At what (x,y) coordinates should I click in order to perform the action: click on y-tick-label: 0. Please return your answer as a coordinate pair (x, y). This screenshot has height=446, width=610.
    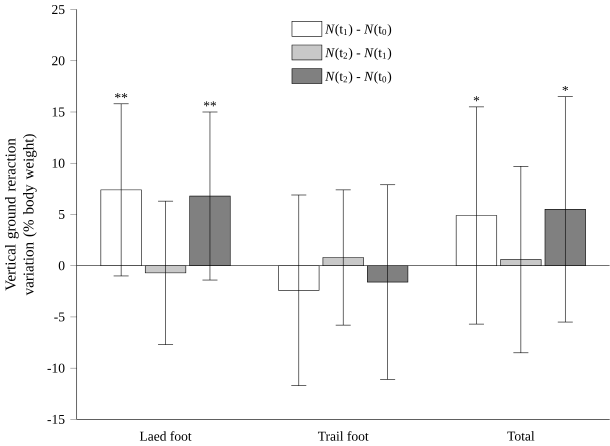
    Looking at the image, I should click on (61, 265).